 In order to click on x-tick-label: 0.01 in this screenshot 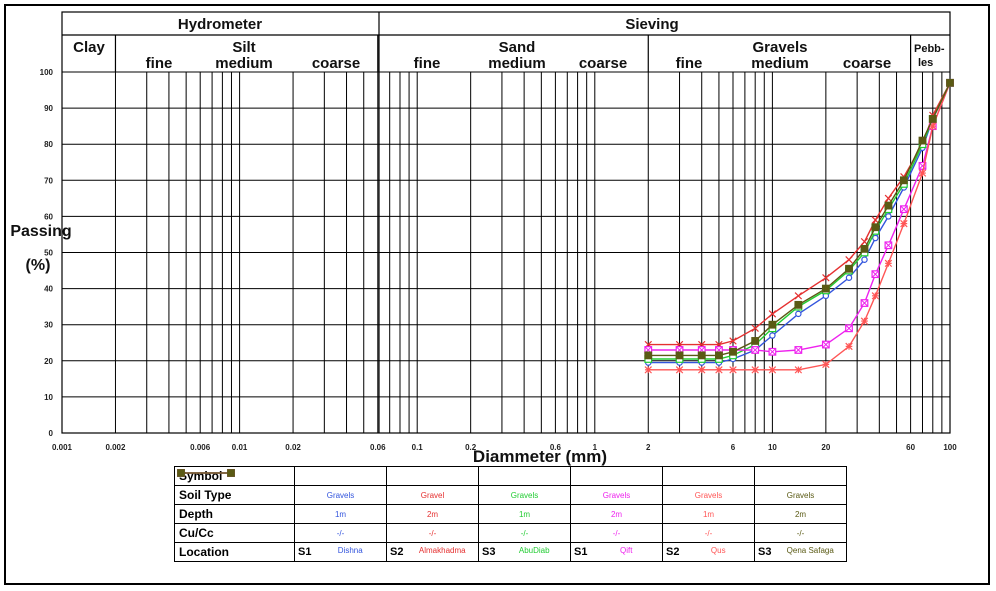, I will do `click(240, 447)`.